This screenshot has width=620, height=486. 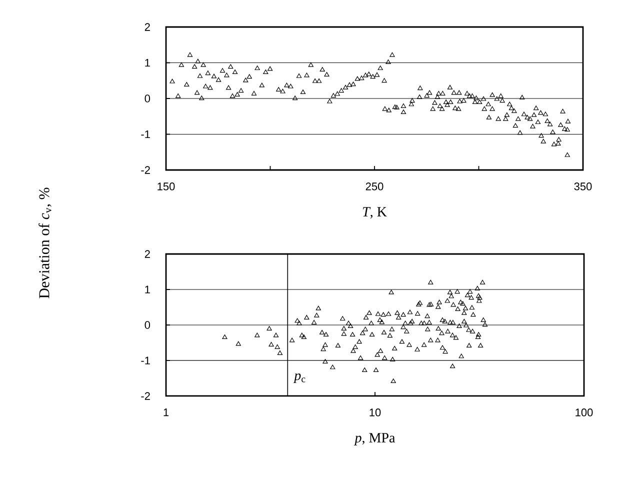 I want to click on x-tick-label: 10, so click(x=375, y=412).